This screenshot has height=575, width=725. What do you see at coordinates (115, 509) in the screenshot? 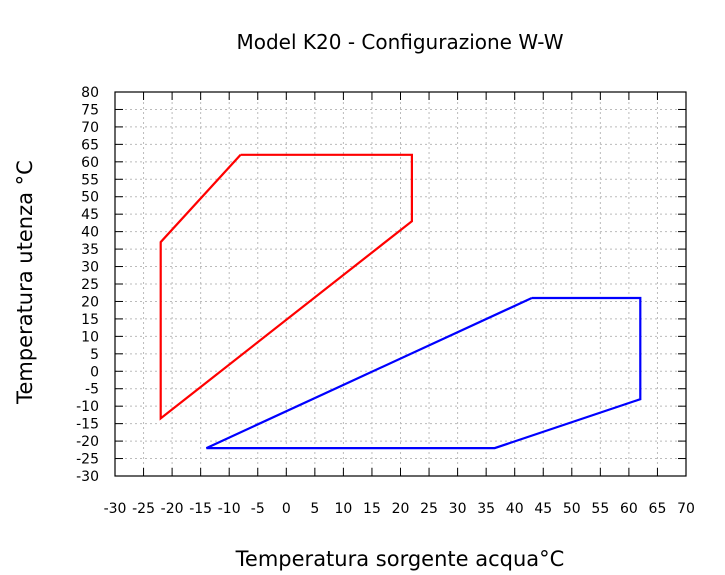
I see `x-tick-label: -30` at bounding box center [115, 509].